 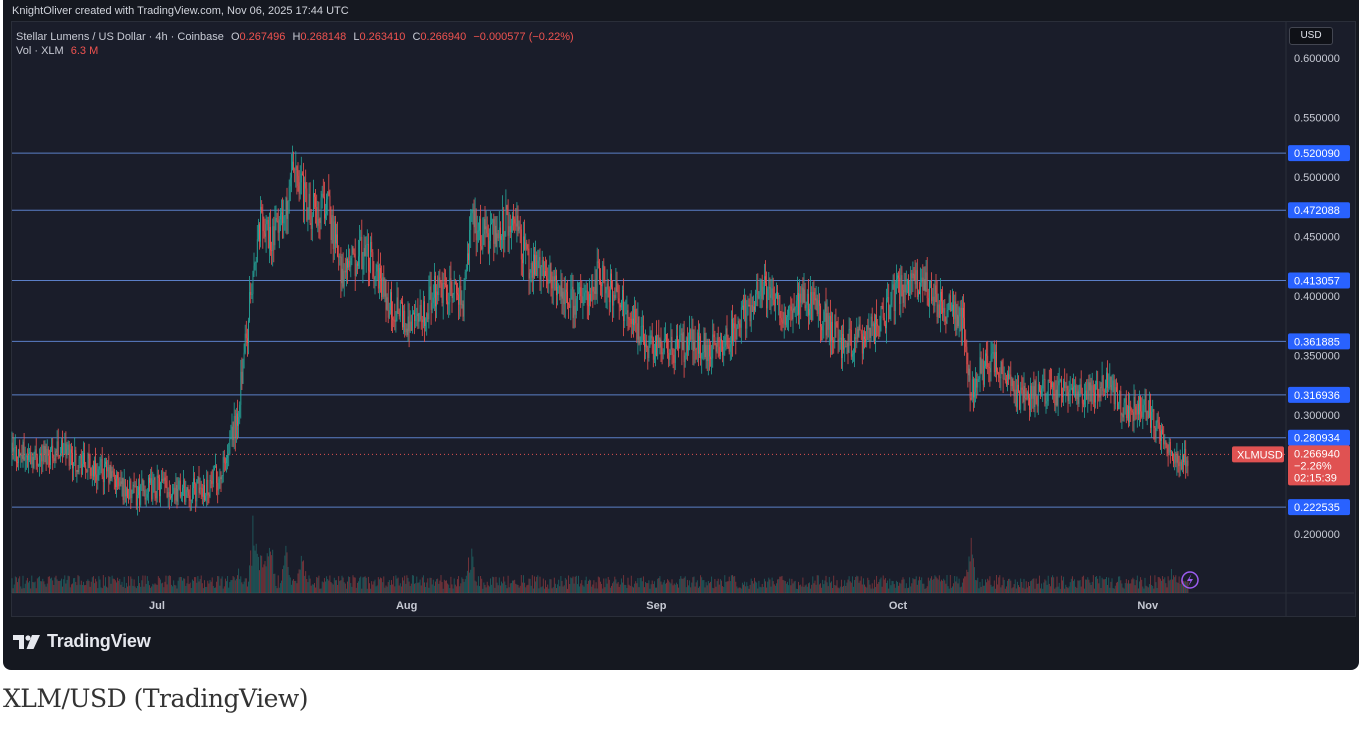 What do you see at coordinates (654, 606) in the screenshot?
I see `date-axis: Jul Aug Sep Oct Nov` at bounding box center [654, 606].